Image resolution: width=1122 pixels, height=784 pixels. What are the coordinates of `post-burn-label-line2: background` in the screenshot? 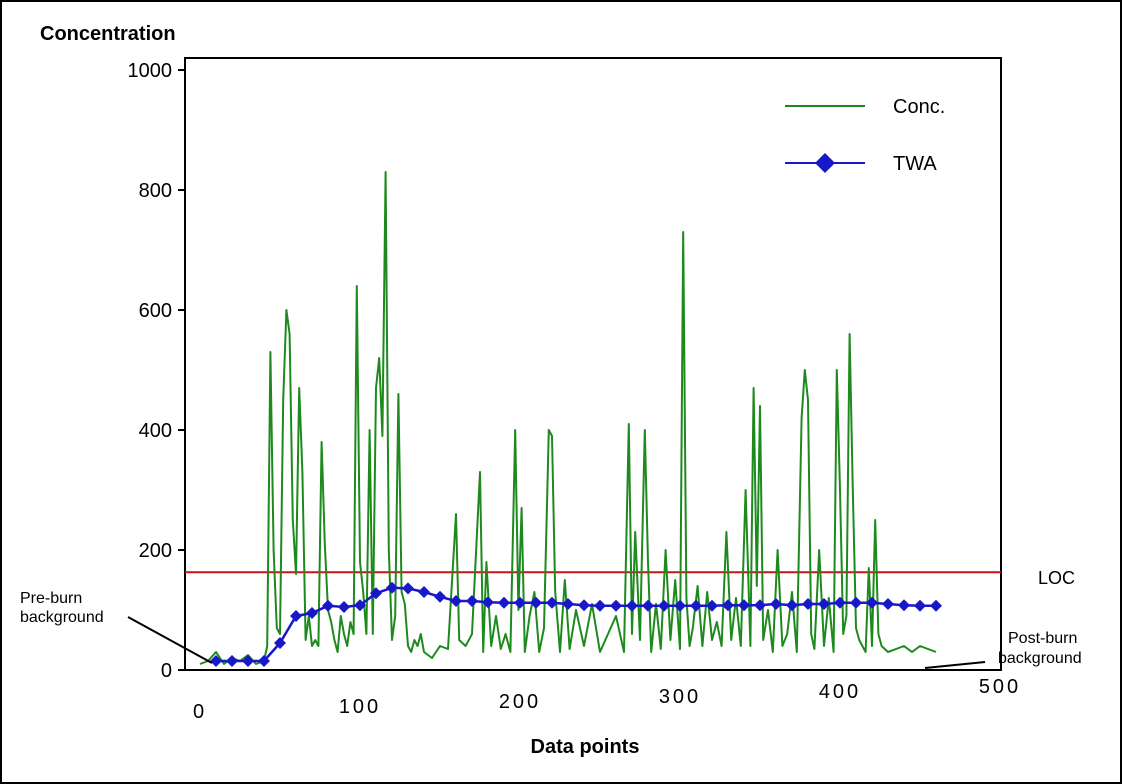 It's located at (1040, 658).